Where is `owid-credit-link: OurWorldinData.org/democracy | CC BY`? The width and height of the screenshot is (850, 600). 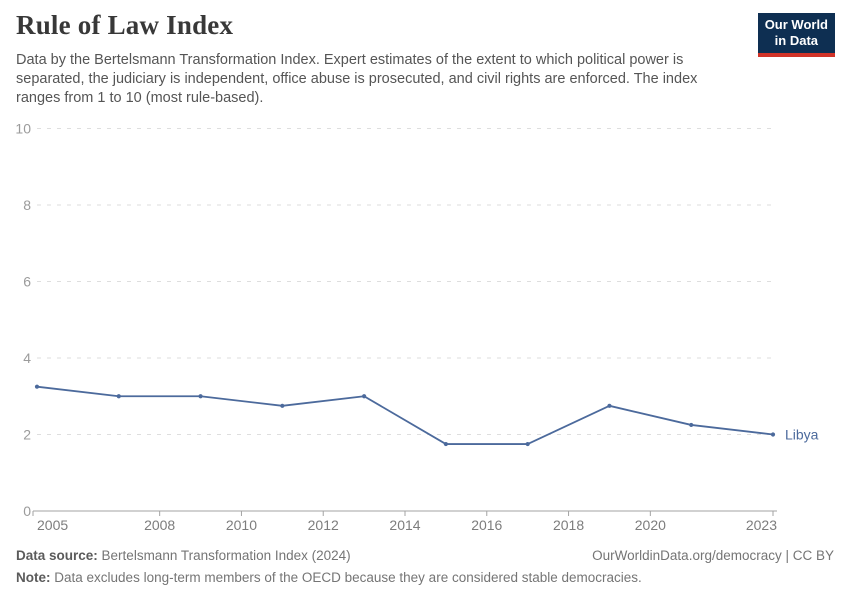
owid-credit-link: OurWorldinData.org/democracy | CC BY is located at coordinates (713, 555).